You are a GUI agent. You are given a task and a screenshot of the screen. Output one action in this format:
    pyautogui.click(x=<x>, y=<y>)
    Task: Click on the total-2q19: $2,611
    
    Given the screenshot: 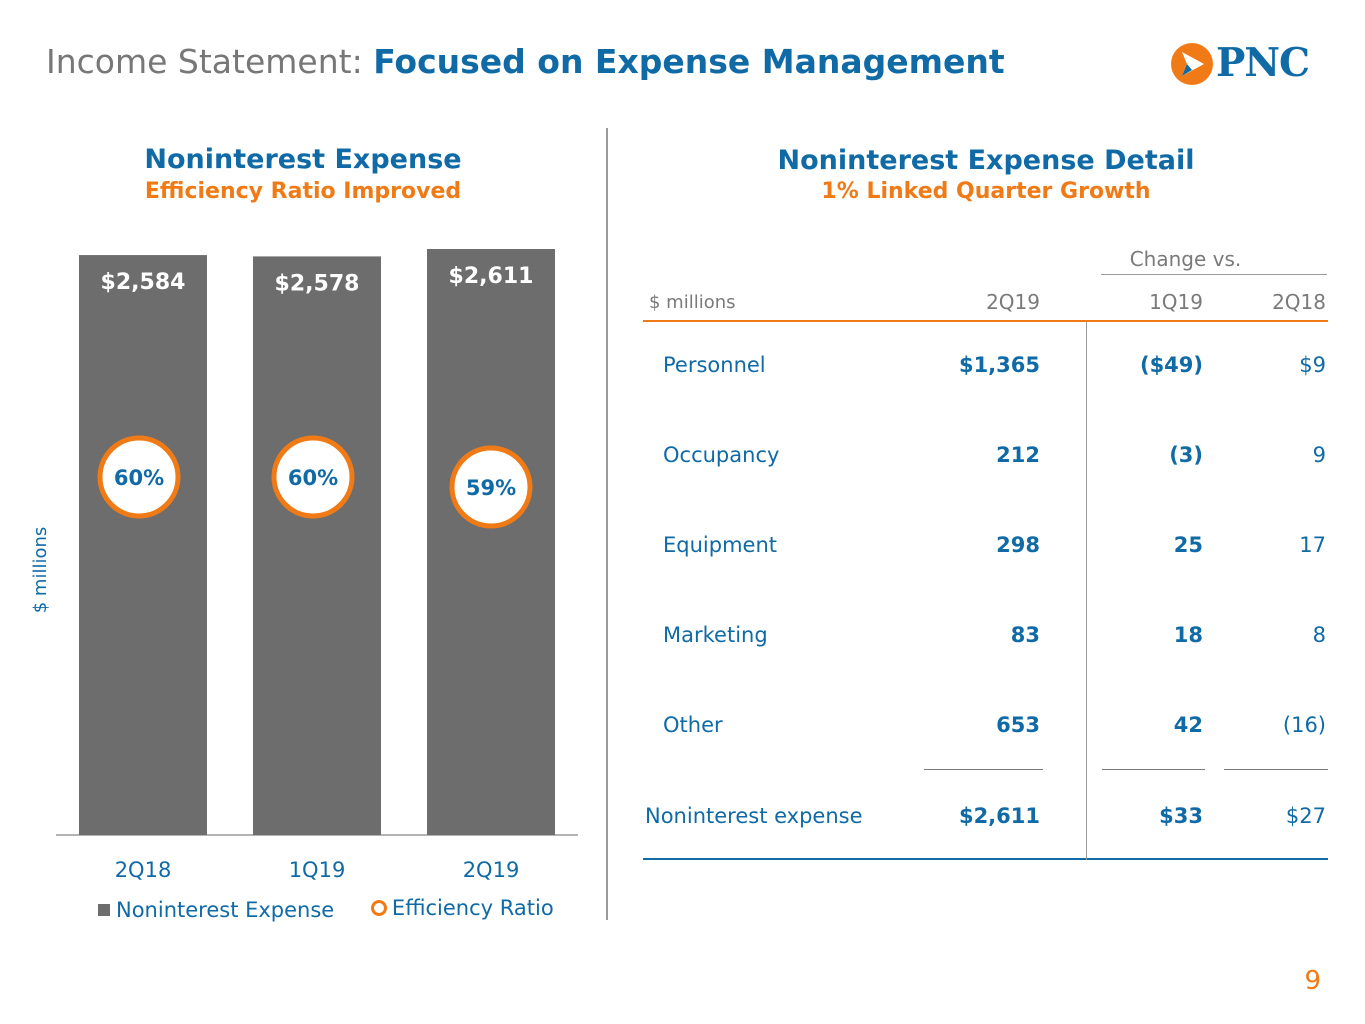 What is the action you would take?
    pyautogui.click(x=999, y=816)
    